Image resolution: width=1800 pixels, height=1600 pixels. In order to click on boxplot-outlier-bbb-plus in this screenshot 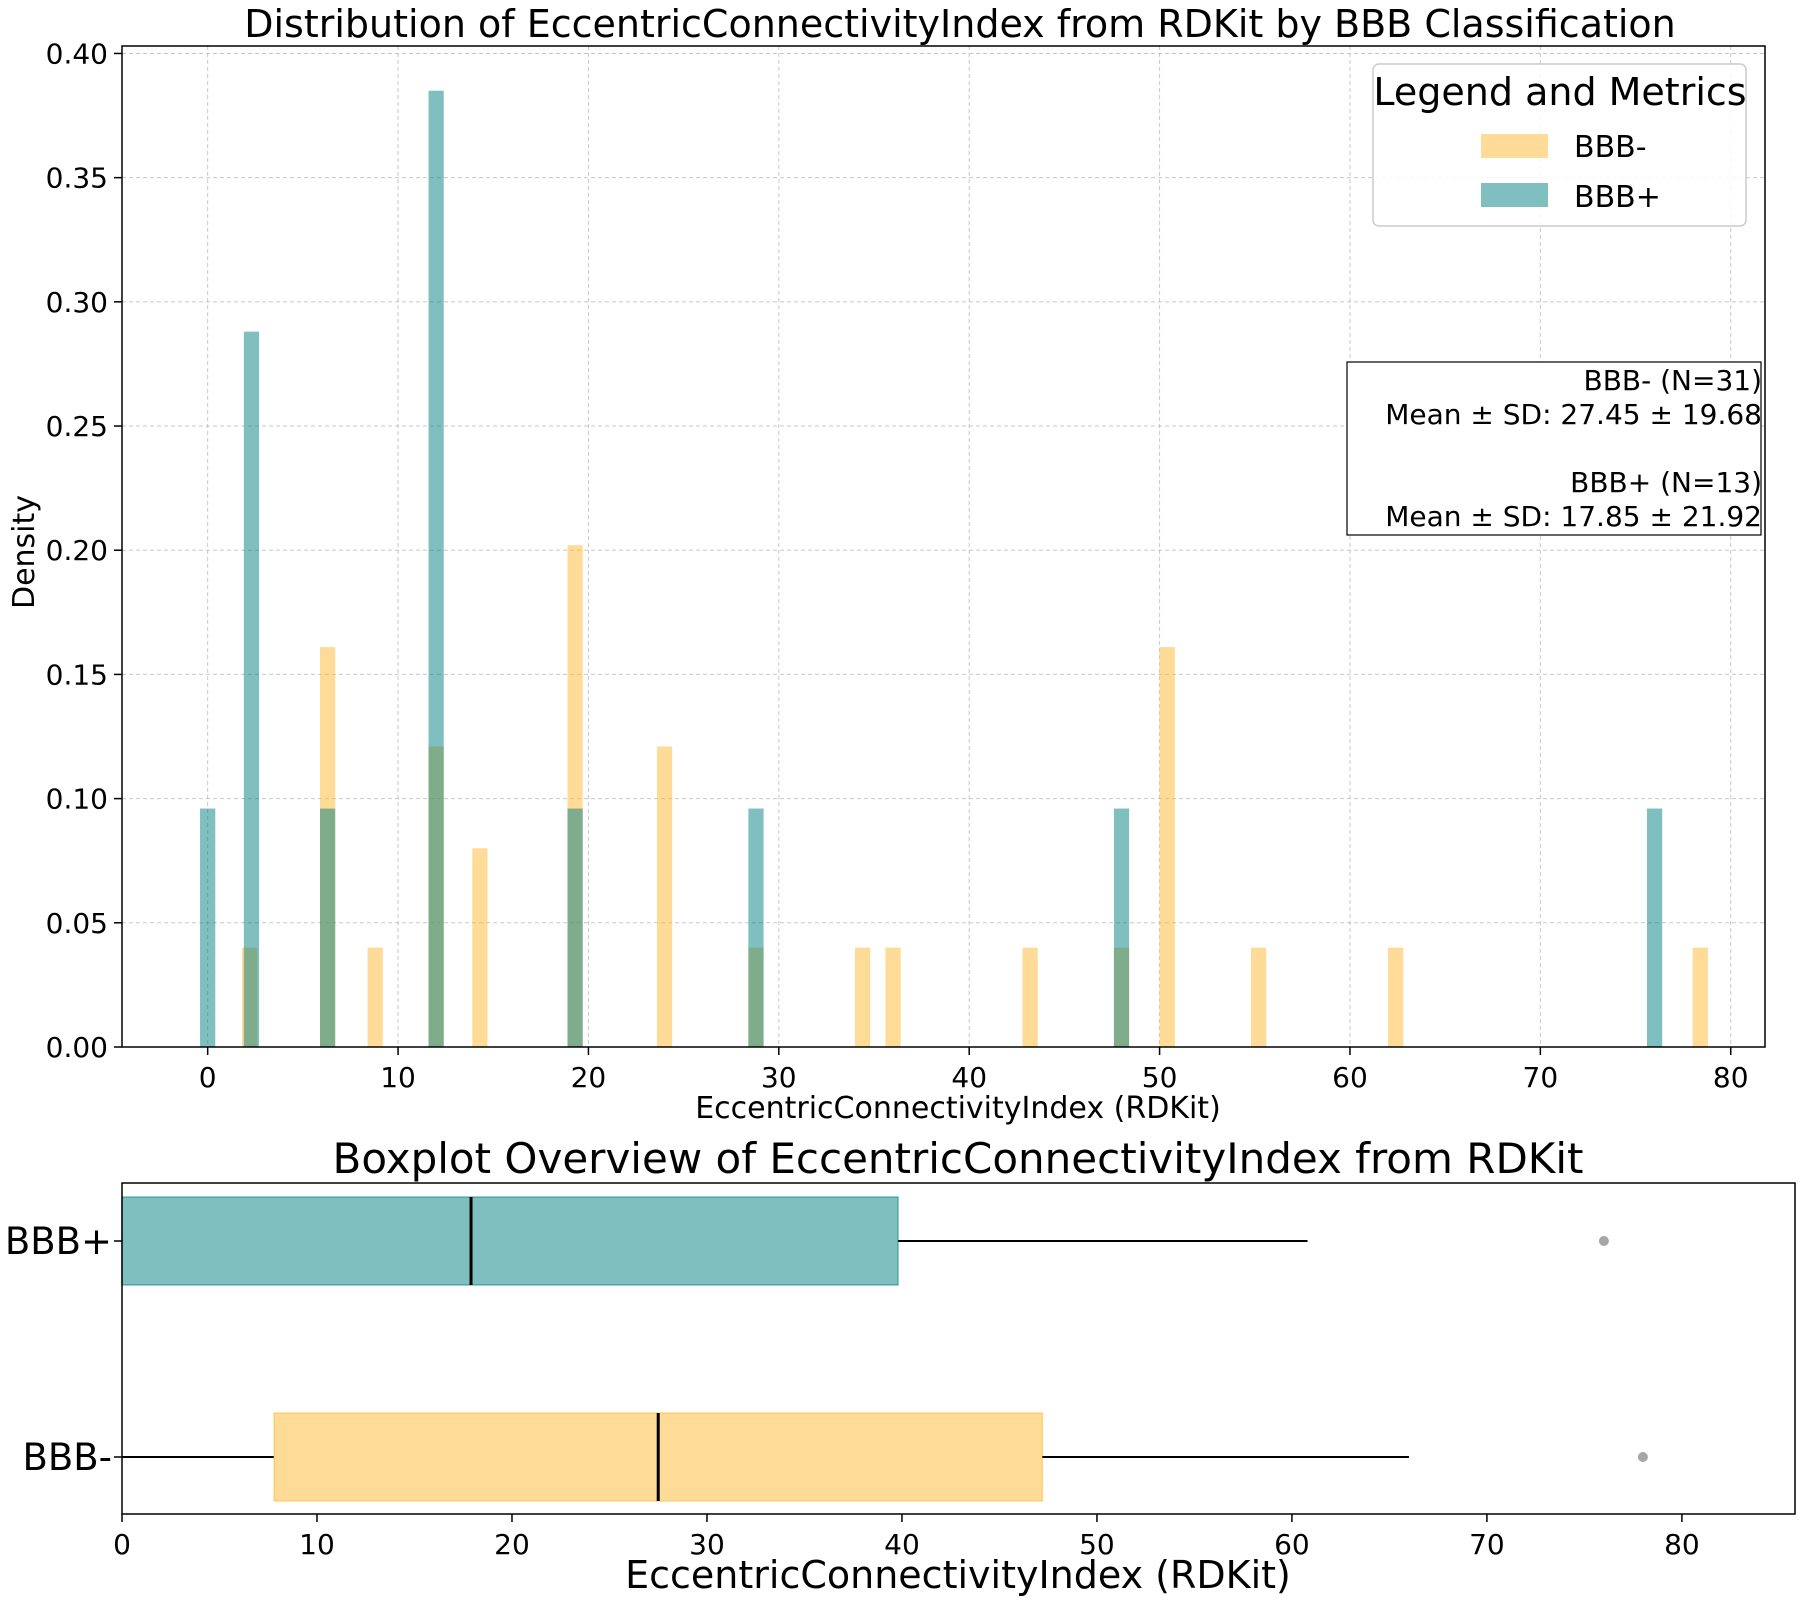, I will do `click(1603, 1241)`.